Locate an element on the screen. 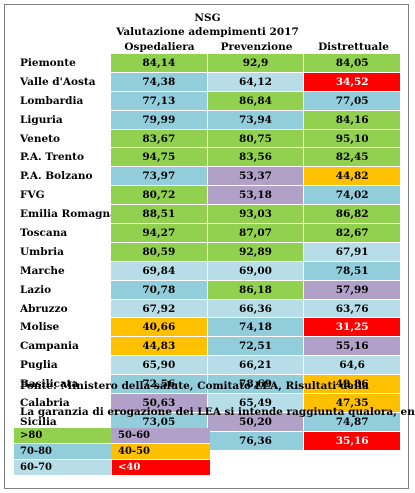  region-name: P.A. Bolzano is located at coordinates (56, 176).